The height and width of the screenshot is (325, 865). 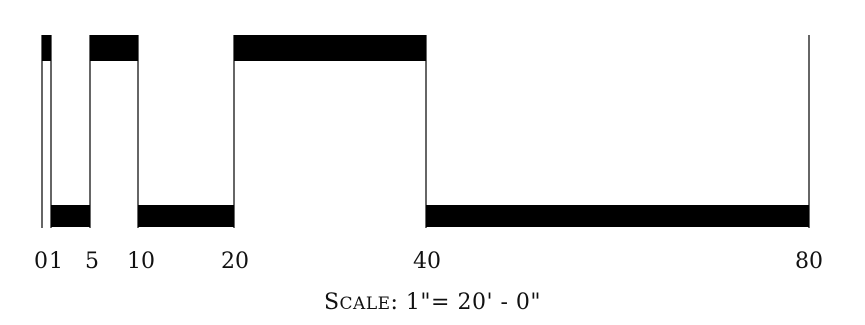 I want to click on scale-caption-ratio: : 1"= 20' - 0", so click(x=466, y=302).